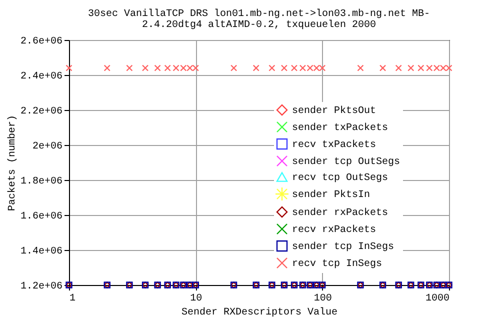 Image resolution: width=480 pixels, height=320 pixels. What do you see at coordinates (259, 312) in the screenshot?
I see `x-axis-title: Sender RXDescriptors Value` at bounding box center [259, 312].